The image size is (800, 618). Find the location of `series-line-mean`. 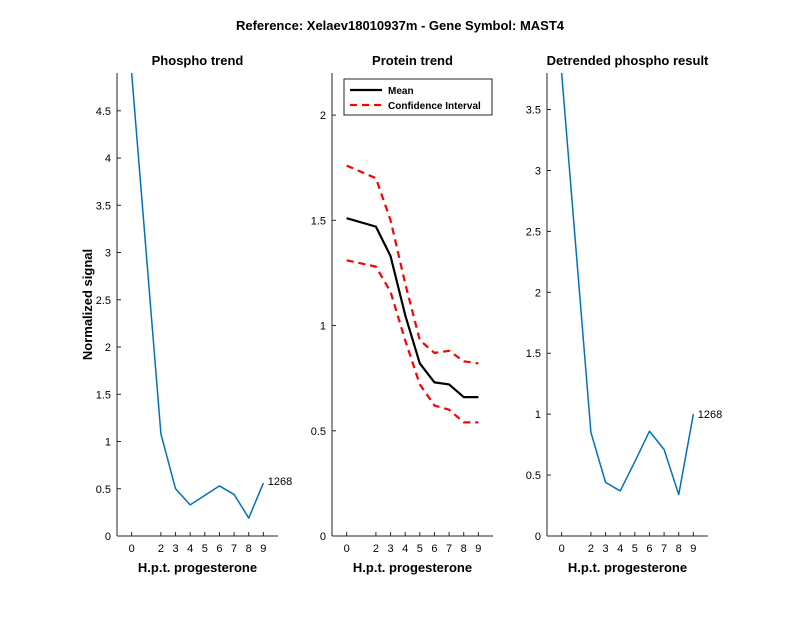

series-line-mean is located at coordinates (412, 308).